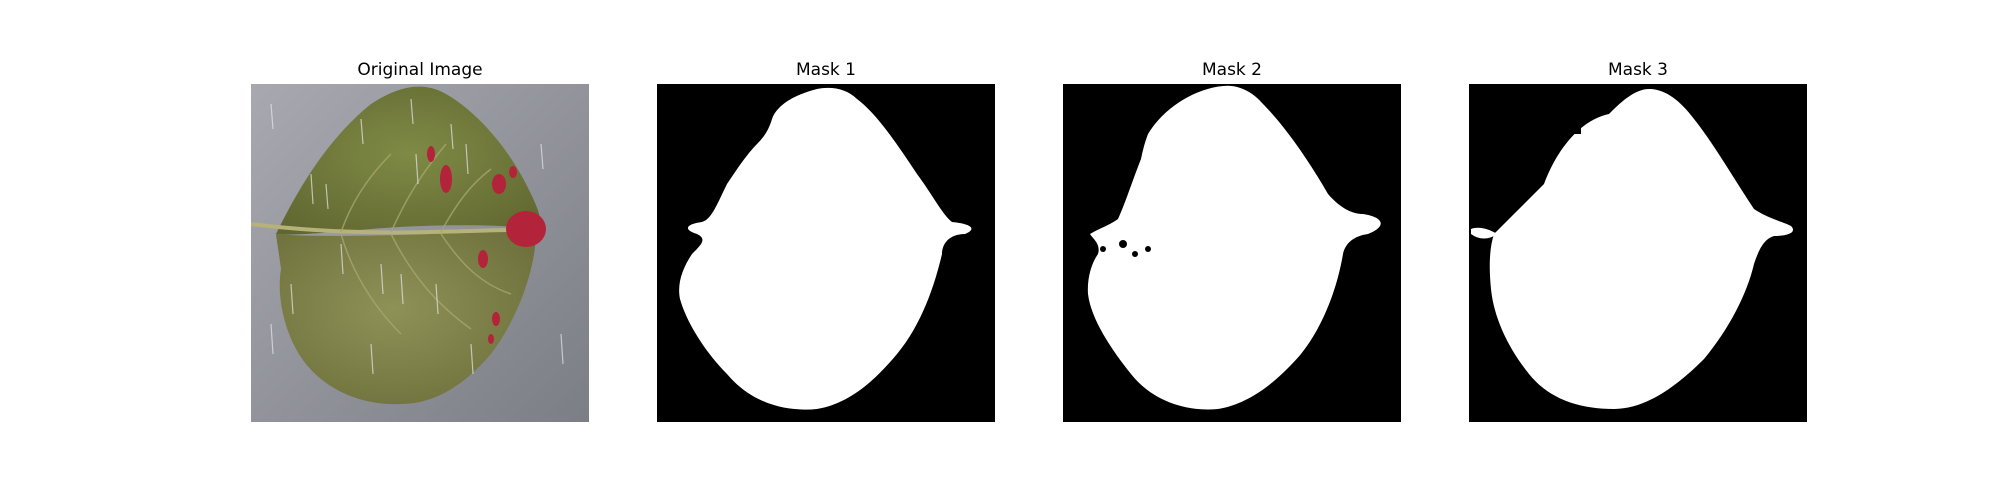  I want to click on mask-1-image, so click(826, 253).